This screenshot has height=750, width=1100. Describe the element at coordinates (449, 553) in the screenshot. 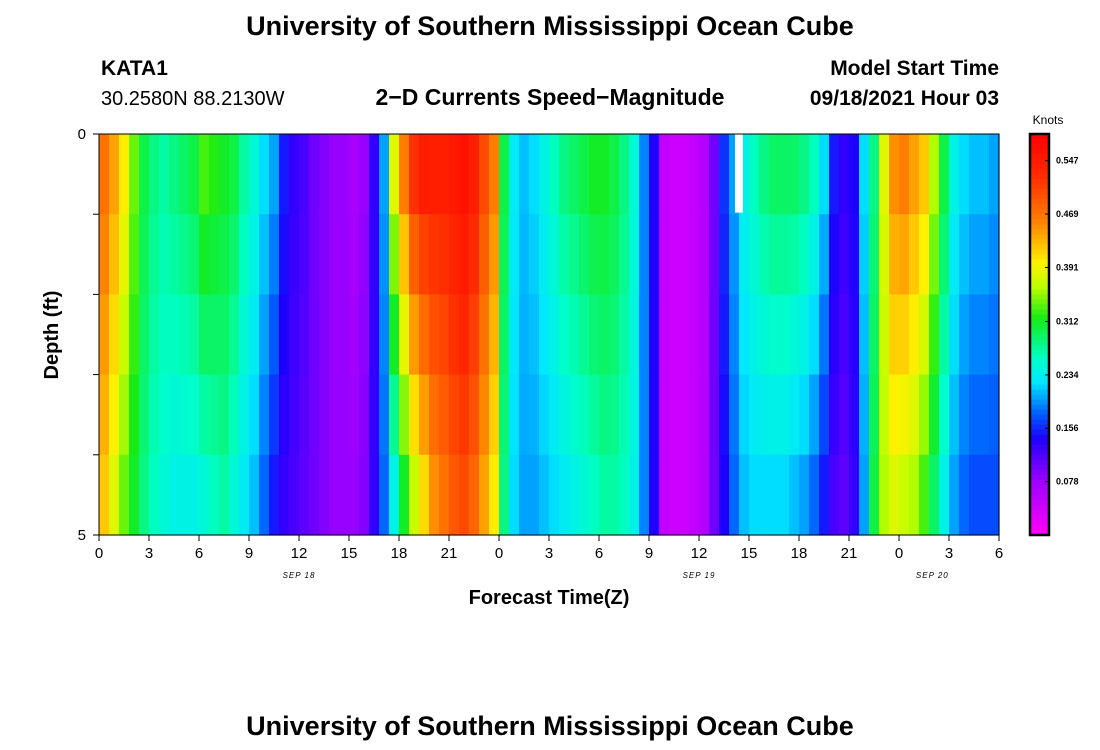

I see `x-tick-label: 21` at that location.